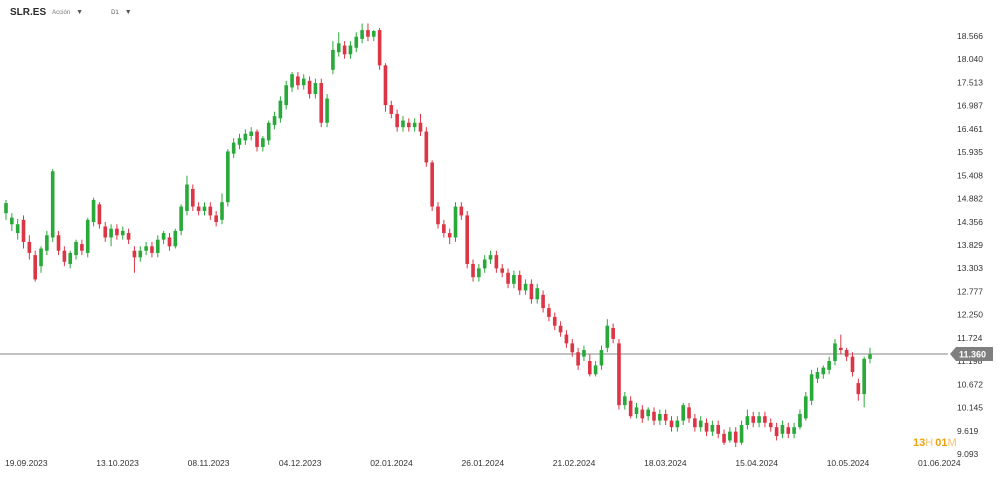 This screenshot has height=503, width=1000. What do you see at coordinates (80, 12) in the screenshot?
I see `caret-down-icon: ▼` at bounding box center [80, 12].